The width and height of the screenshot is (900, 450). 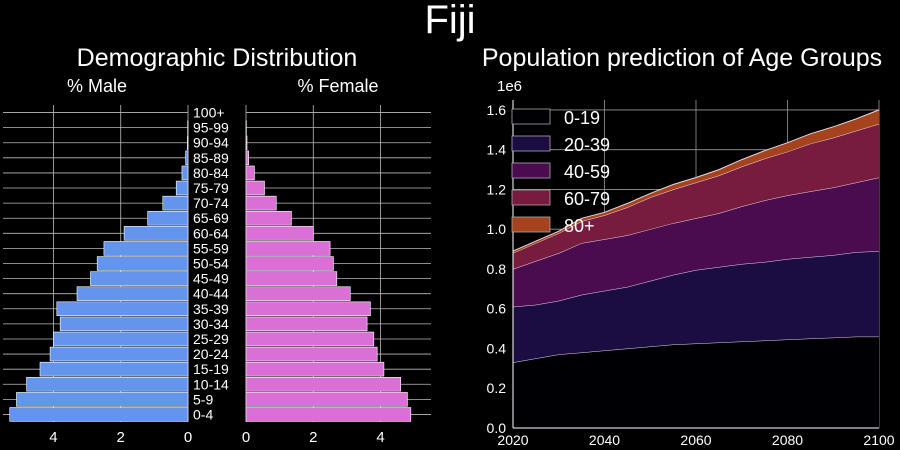 What do you see at coordinates (497, 110) in the screenshot?
I see `area-y-tick-label: 1.6` at bounding box center [497, 110].